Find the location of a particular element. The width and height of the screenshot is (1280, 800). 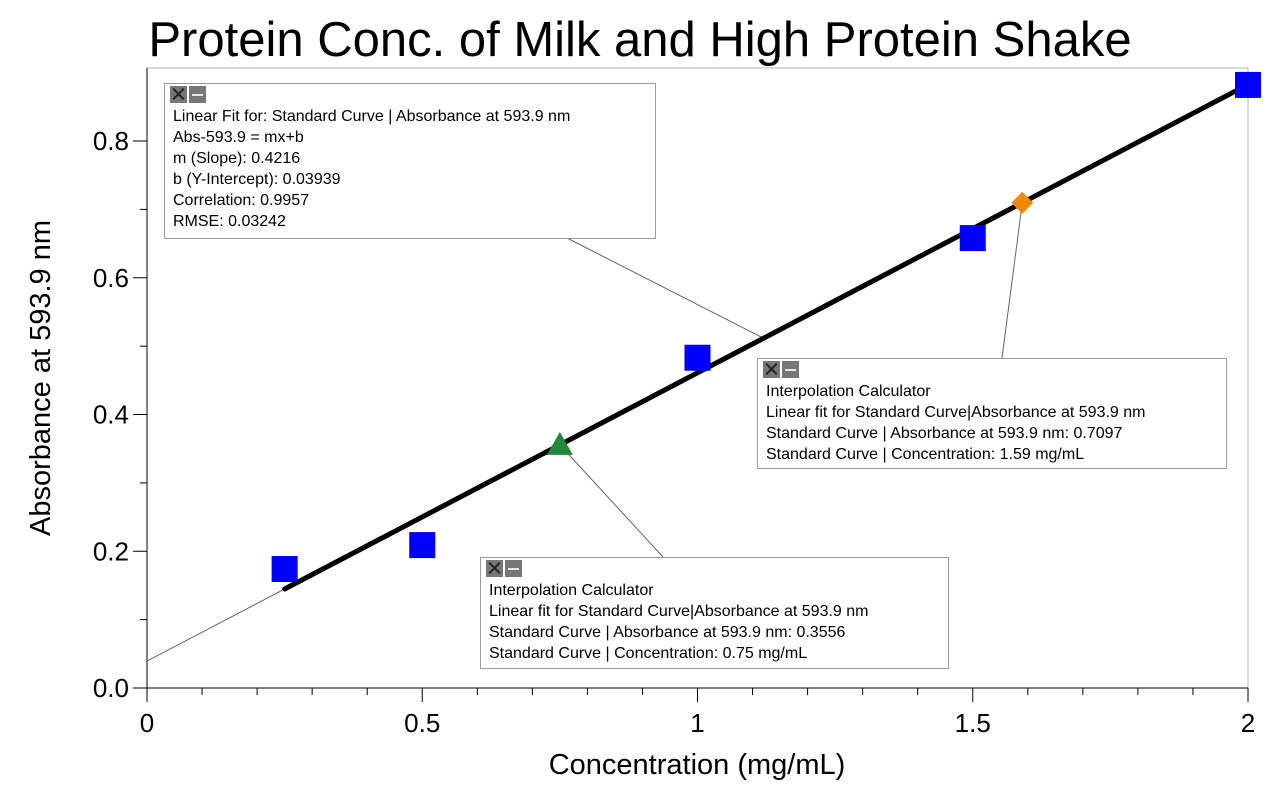

x-tick-label: 1 is located at coordinates (697, 723).